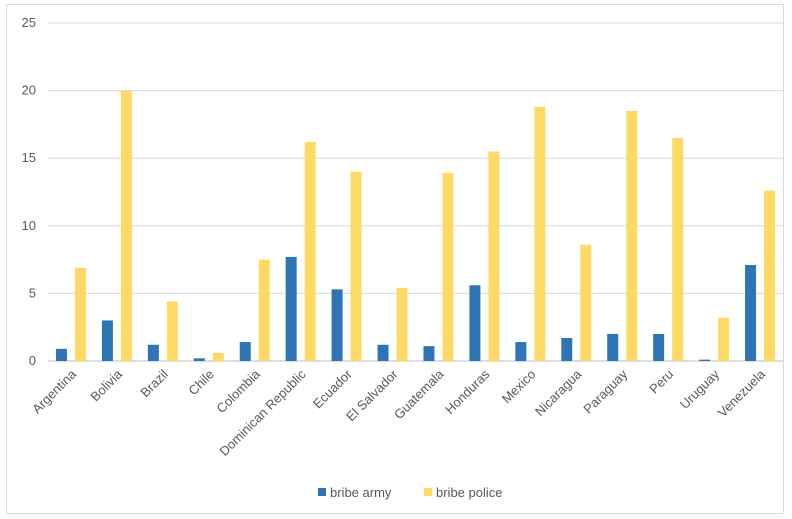 Image resolution: width=792 pixels, height=519 pixels. What do you see at coordinates (201, 383) in the screenshot?
I see `x-tick-label: Chile` at bounding box center [201, 383].